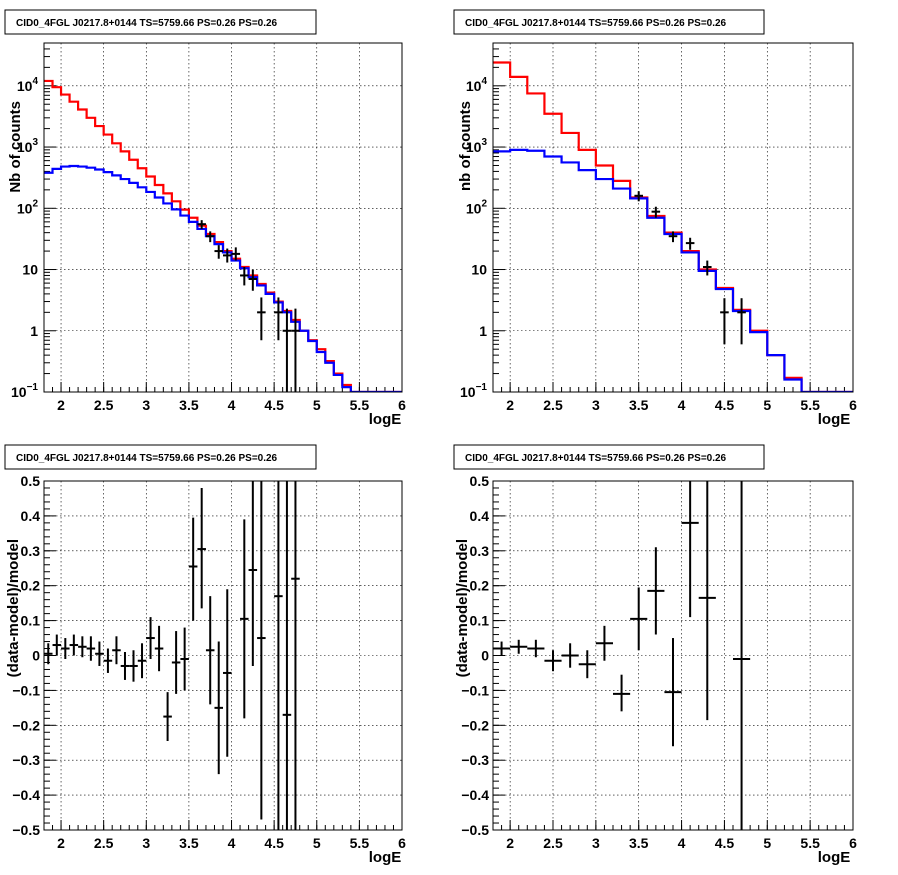 The image size is (898, 875). Describe the element at coordinates (15, 147) in the screenshot. I see `y-axis-label: Nb of counts` at that location.